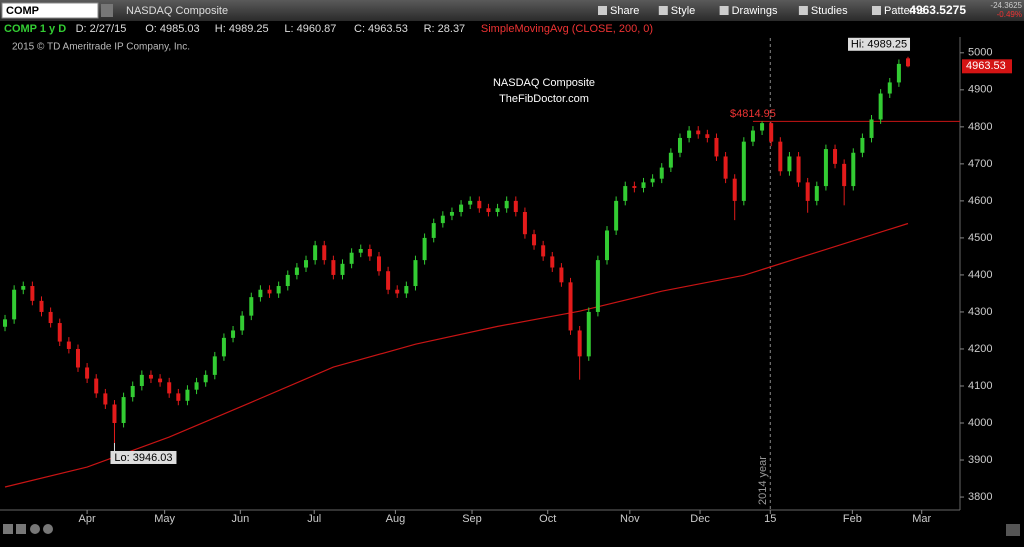 This screenshot has width=1024, height=547. What do you see at coordinates (28, 529) in the screenshot?
I see `zoom-controls` at bounding box center [28, 529].